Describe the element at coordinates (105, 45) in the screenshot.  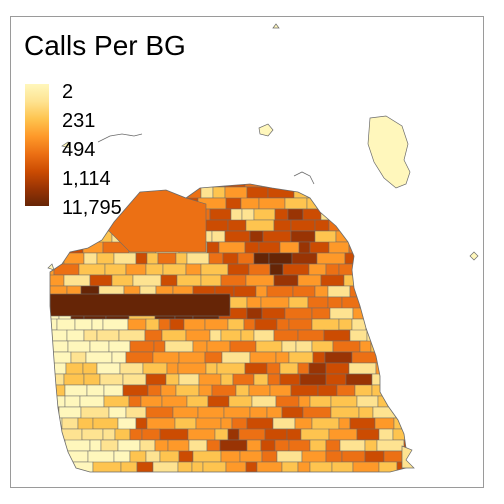
I see `legend-title: Calls Per BG` at that location.